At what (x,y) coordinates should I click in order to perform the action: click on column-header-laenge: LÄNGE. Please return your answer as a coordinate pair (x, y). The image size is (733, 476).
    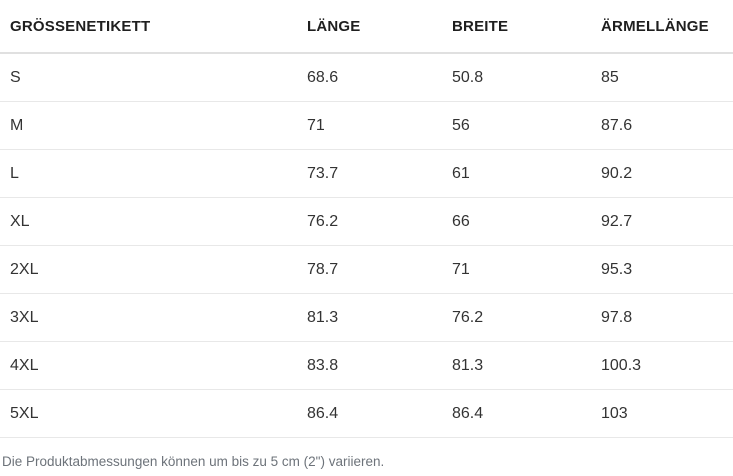
    Looking at the image, I should click on (379, 27).